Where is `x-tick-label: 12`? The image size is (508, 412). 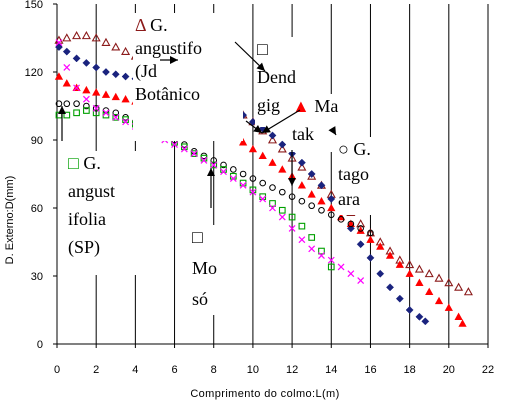
x-tick-label: 12 is located at coordinates (292, 370).